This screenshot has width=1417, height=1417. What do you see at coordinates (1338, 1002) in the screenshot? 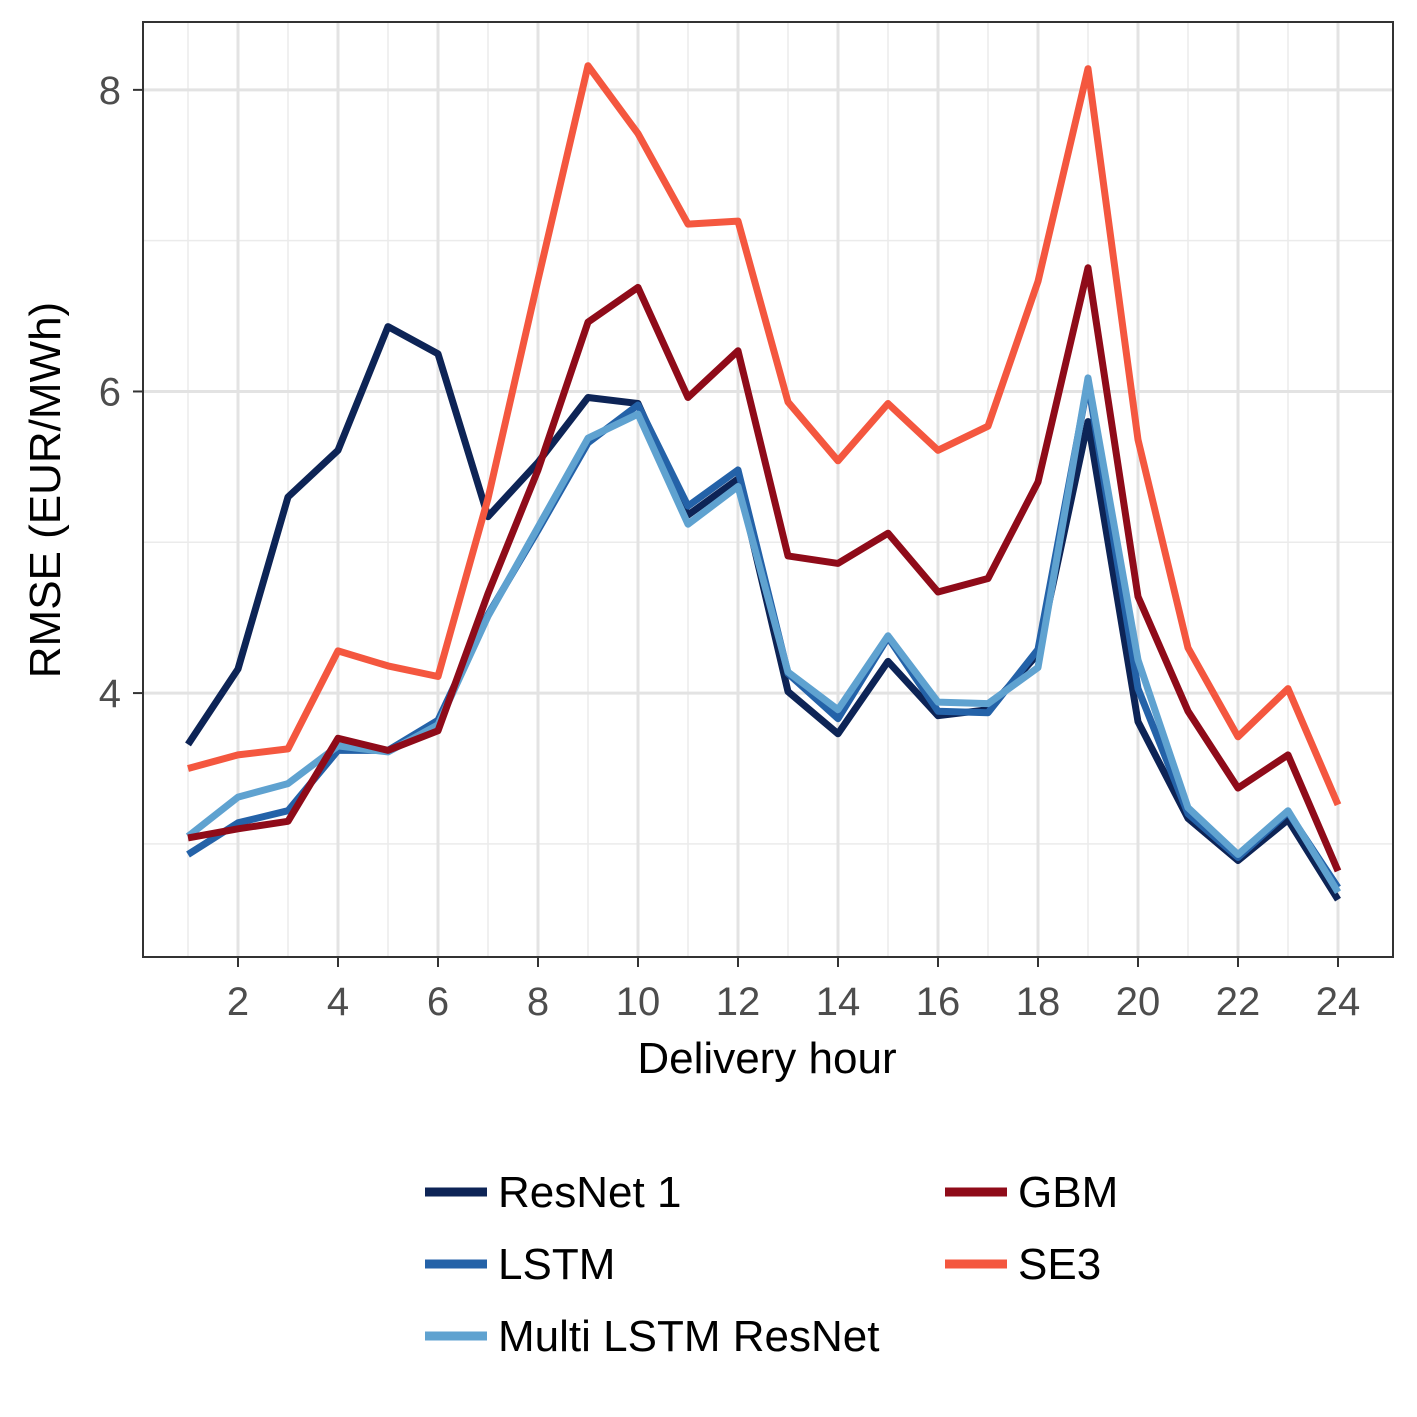
I see `x-tick-label: 24` at bounding box center [1338, 1002].